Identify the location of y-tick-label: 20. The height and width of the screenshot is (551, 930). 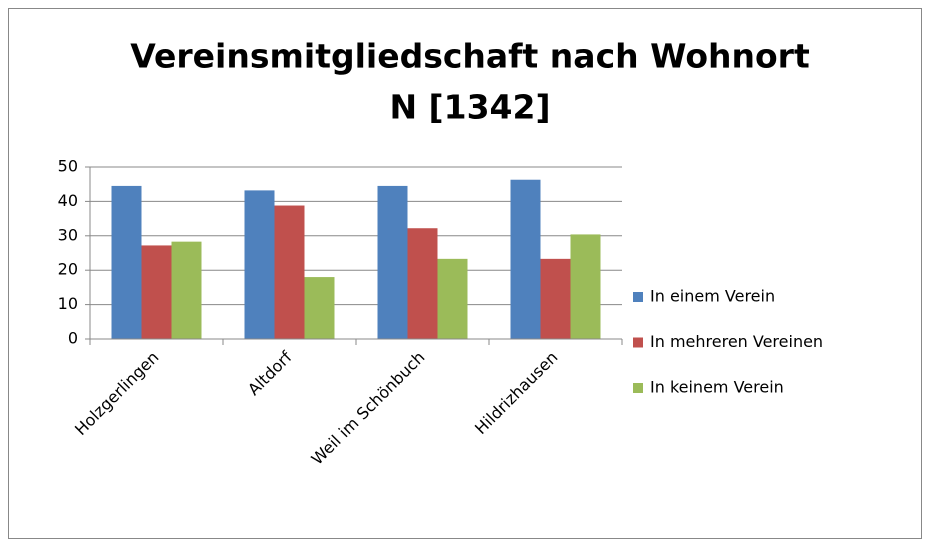
(68, 269).